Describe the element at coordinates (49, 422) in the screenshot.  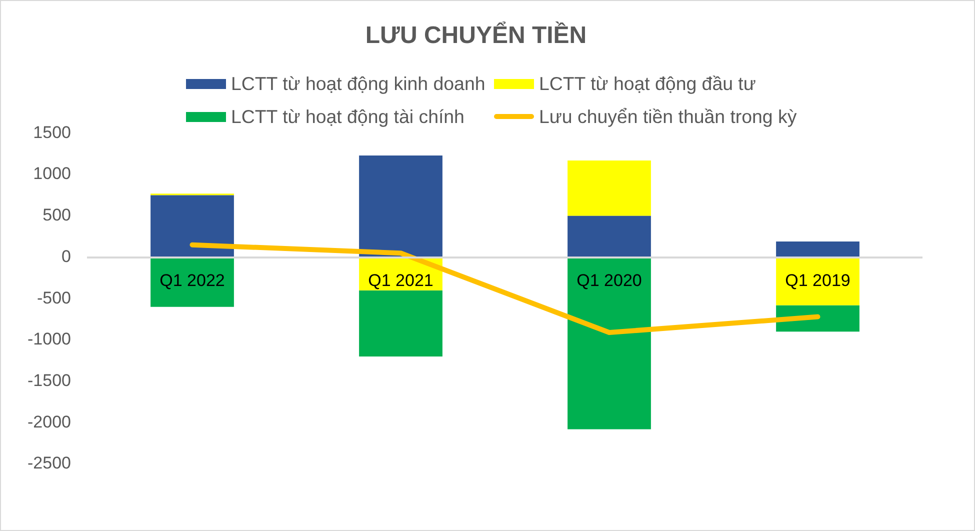
I see `y-tick-label: -2000` at that location.